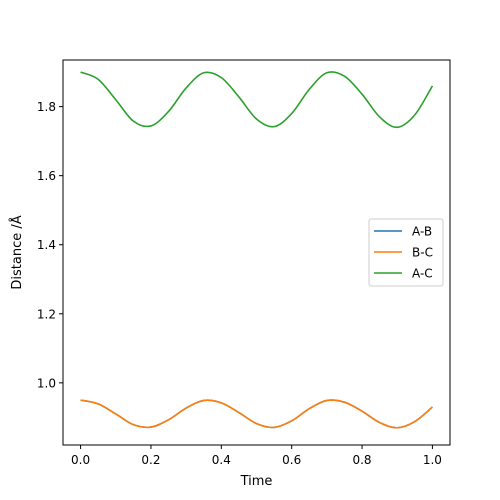 The width and height of the screenshot is (500, 500). Describe the element at coordinates (256, 481) in the screenshot. I see `x-axis-label: Time` at that location.